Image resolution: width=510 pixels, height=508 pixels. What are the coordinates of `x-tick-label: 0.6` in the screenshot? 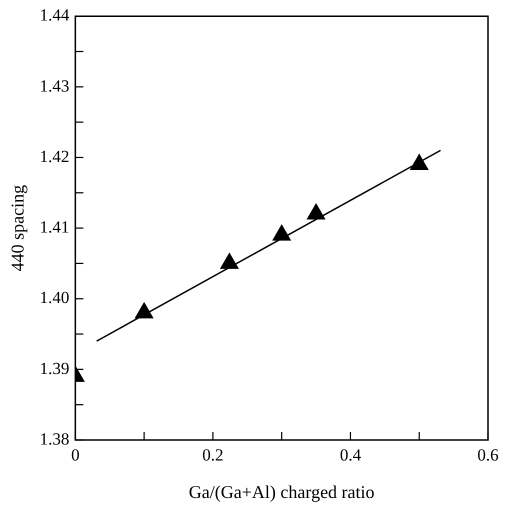 It's located at (488, 455).